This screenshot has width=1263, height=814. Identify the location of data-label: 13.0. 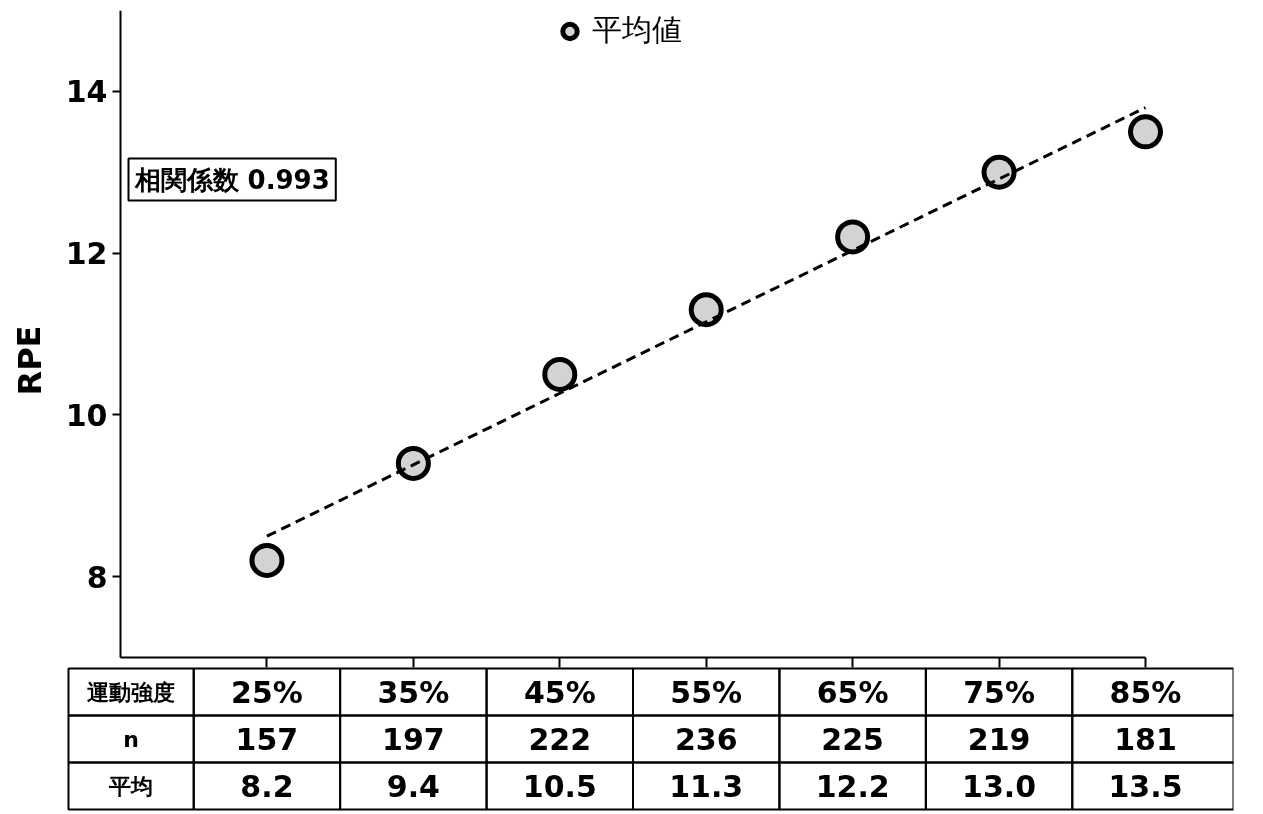
(999, 786).